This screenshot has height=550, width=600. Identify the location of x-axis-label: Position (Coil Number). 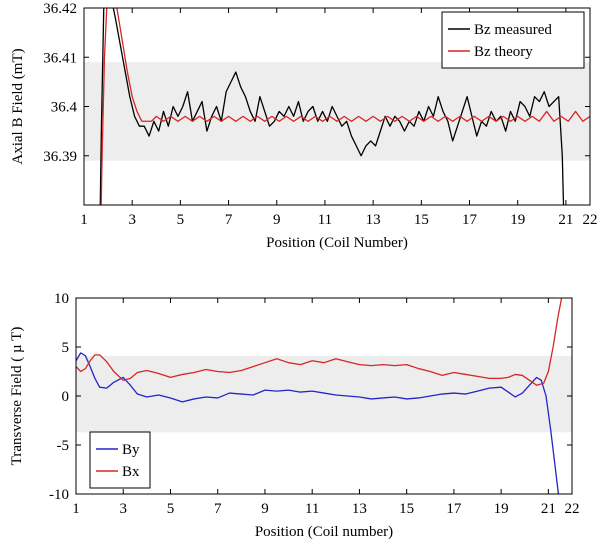
(337, 243).